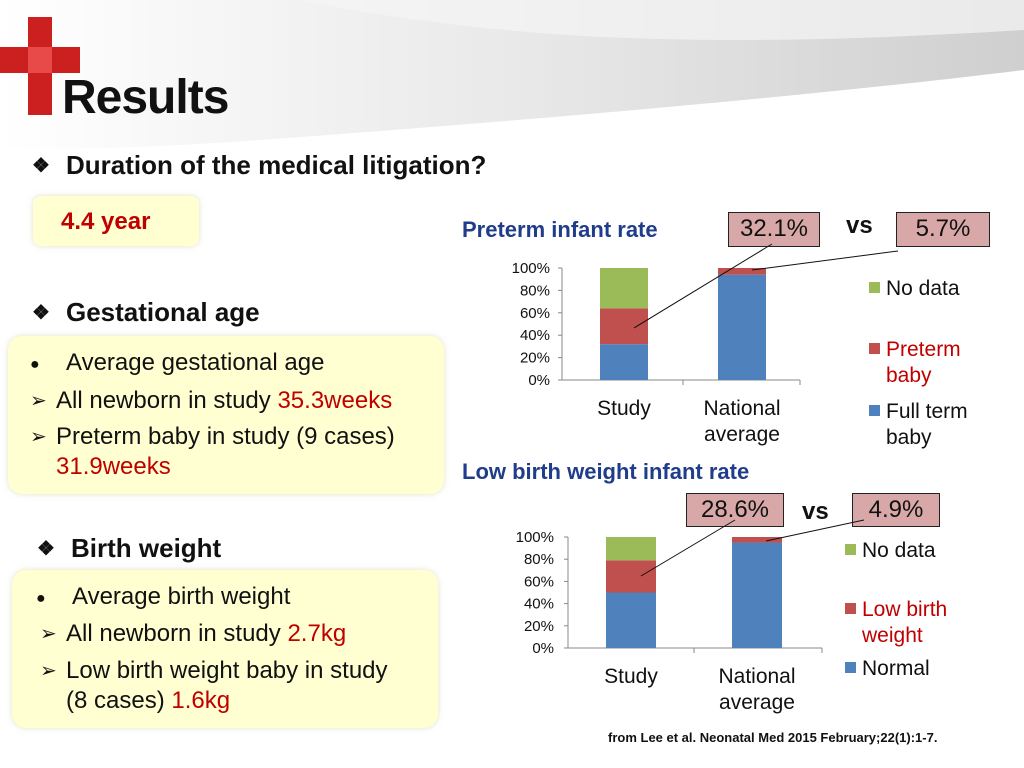  I want to click on litigation-value: 4.4 year, so click(106, 221).